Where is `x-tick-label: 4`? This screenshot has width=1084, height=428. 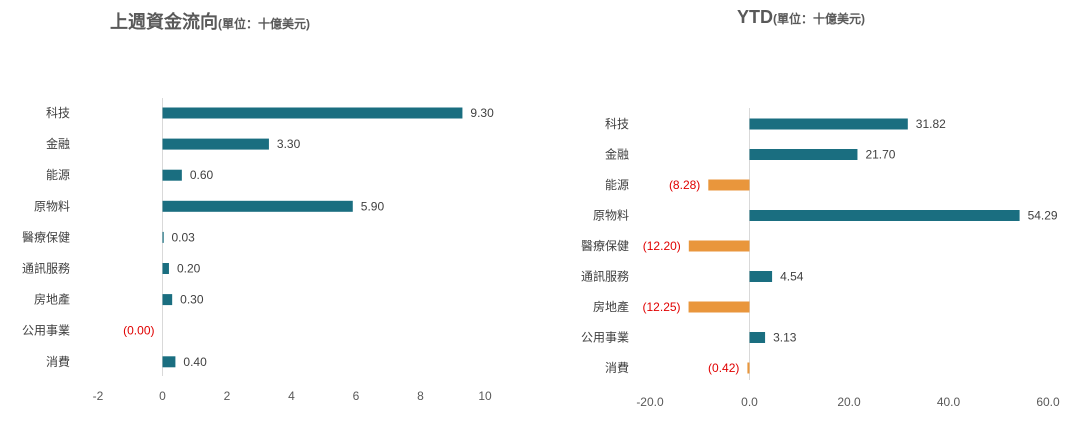
x-tick-label: 4 is located at coordinates (291, 396).